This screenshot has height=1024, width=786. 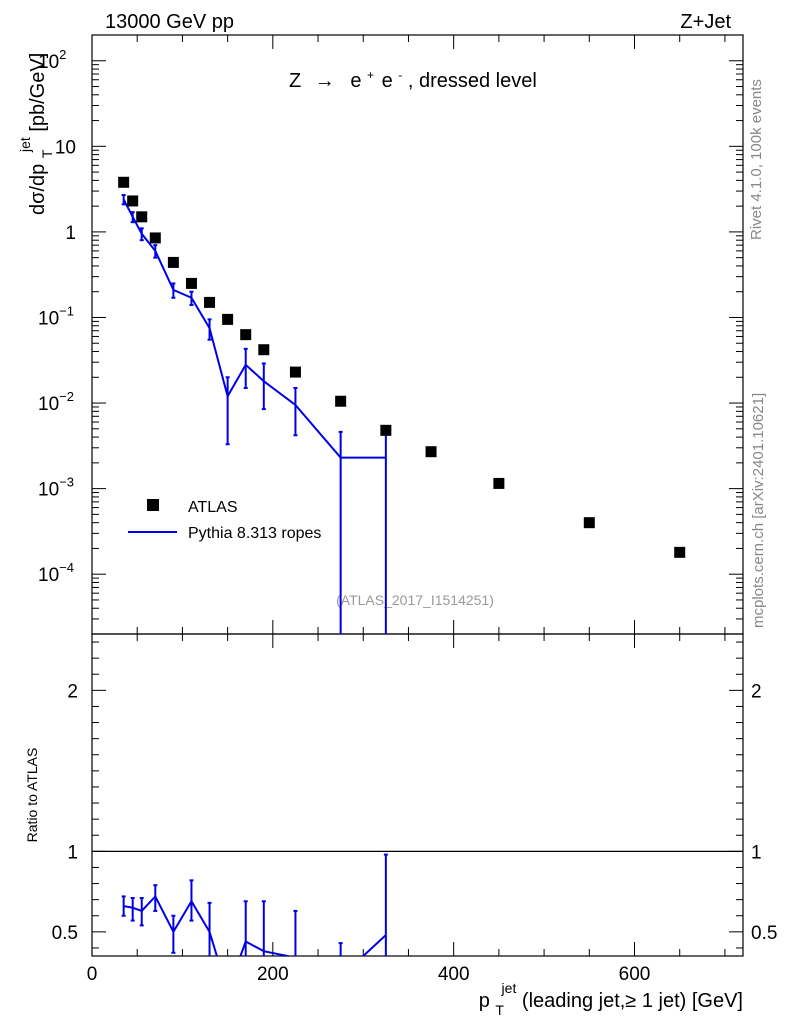 I want to click on ratio-ytick-label-left: 1, so click(x=72, y=852).